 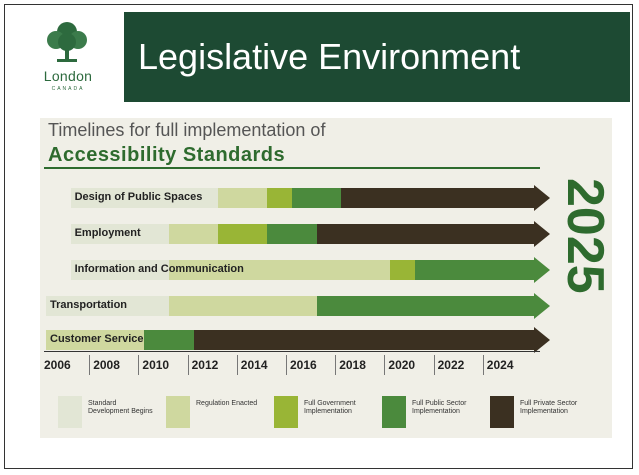 I want to click on row-label: Design of Public Spaces, so click(x=138, y=197).